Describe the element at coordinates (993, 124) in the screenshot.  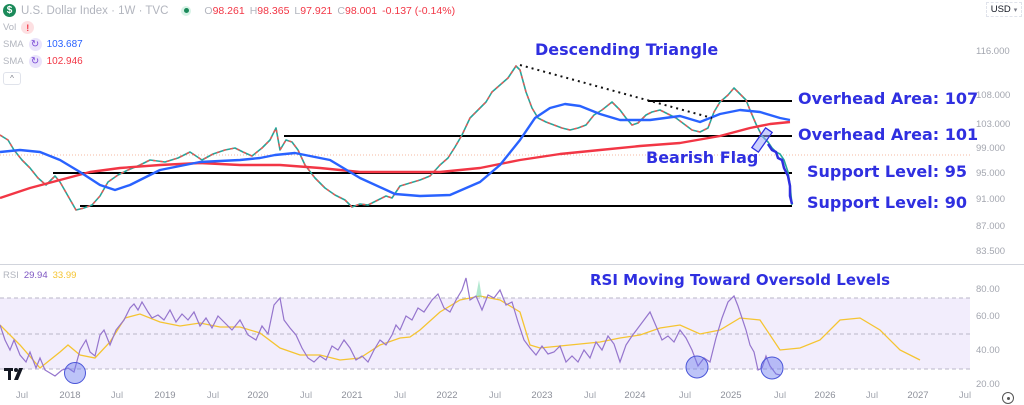
I see `price-tick: 103.000` at that location.